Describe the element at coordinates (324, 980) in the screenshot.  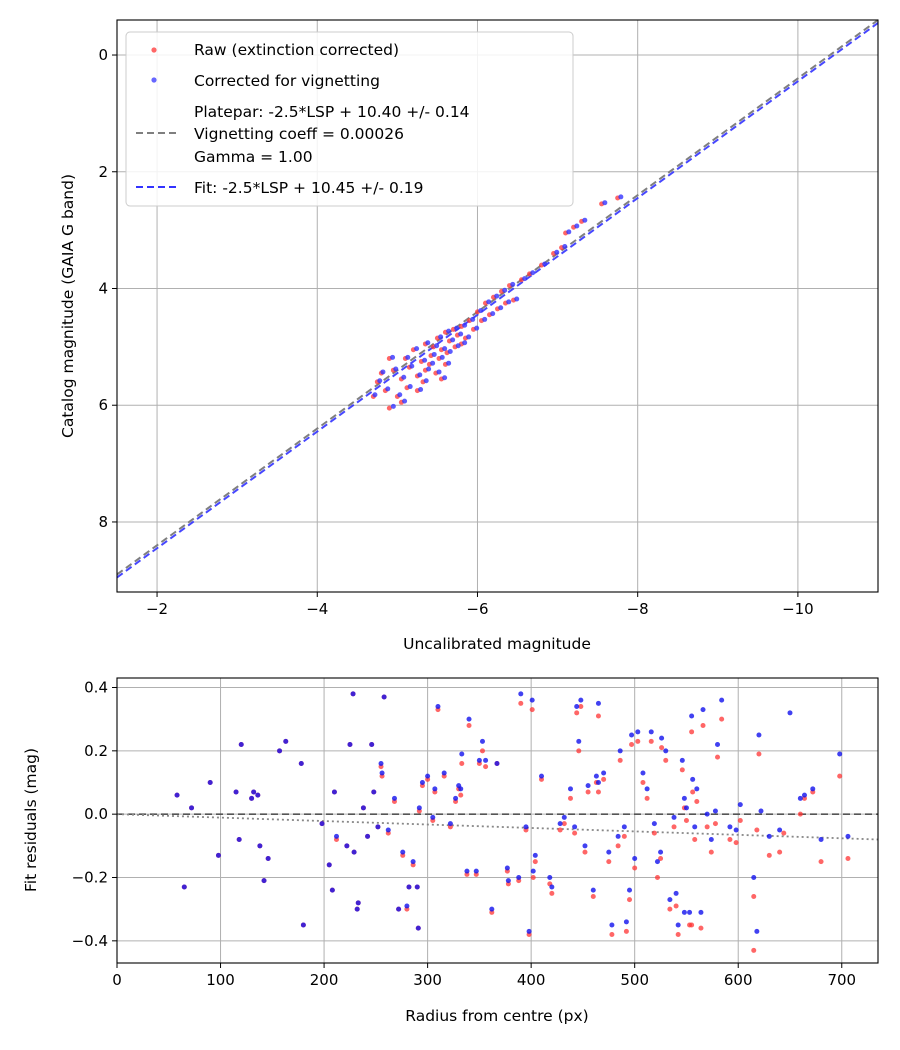
I see `bottom-x-tick-label: 200` at that location.